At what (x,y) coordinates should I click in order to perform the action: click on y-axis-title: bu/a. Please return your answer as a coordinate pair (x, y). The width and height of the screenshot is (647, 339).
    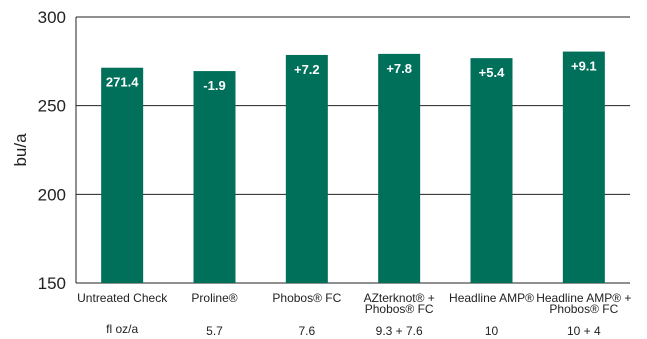
    Looking at the image, I should click on (20, 150).